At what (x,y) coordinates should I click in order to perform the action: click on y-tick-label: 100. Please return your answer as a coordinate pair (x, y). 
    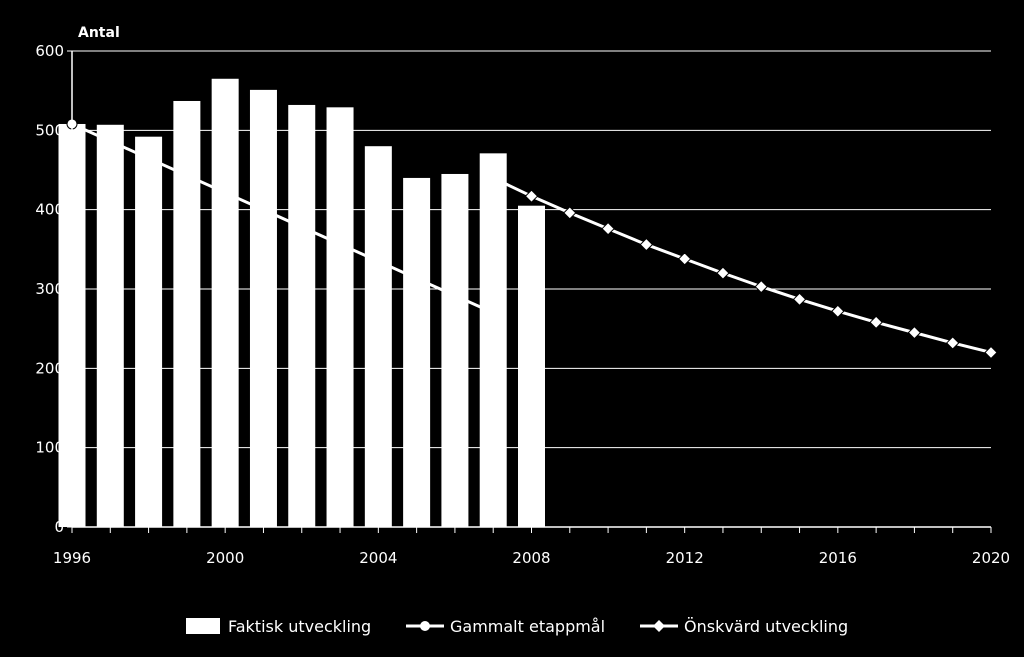
    Looking at the image, I should click on (49, 448).